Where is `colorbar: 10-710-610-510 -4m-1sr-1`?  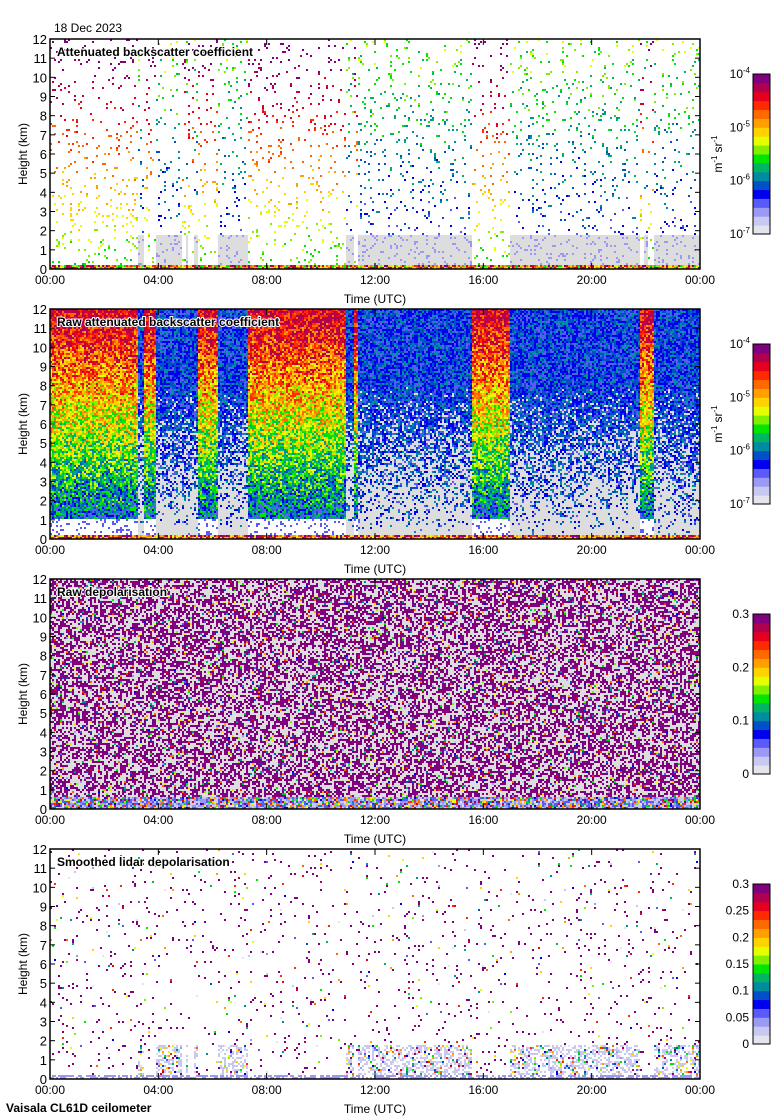
colorbar: 10-710-610-510 -4m-1sr-1 is located at coordinates (740, 423).